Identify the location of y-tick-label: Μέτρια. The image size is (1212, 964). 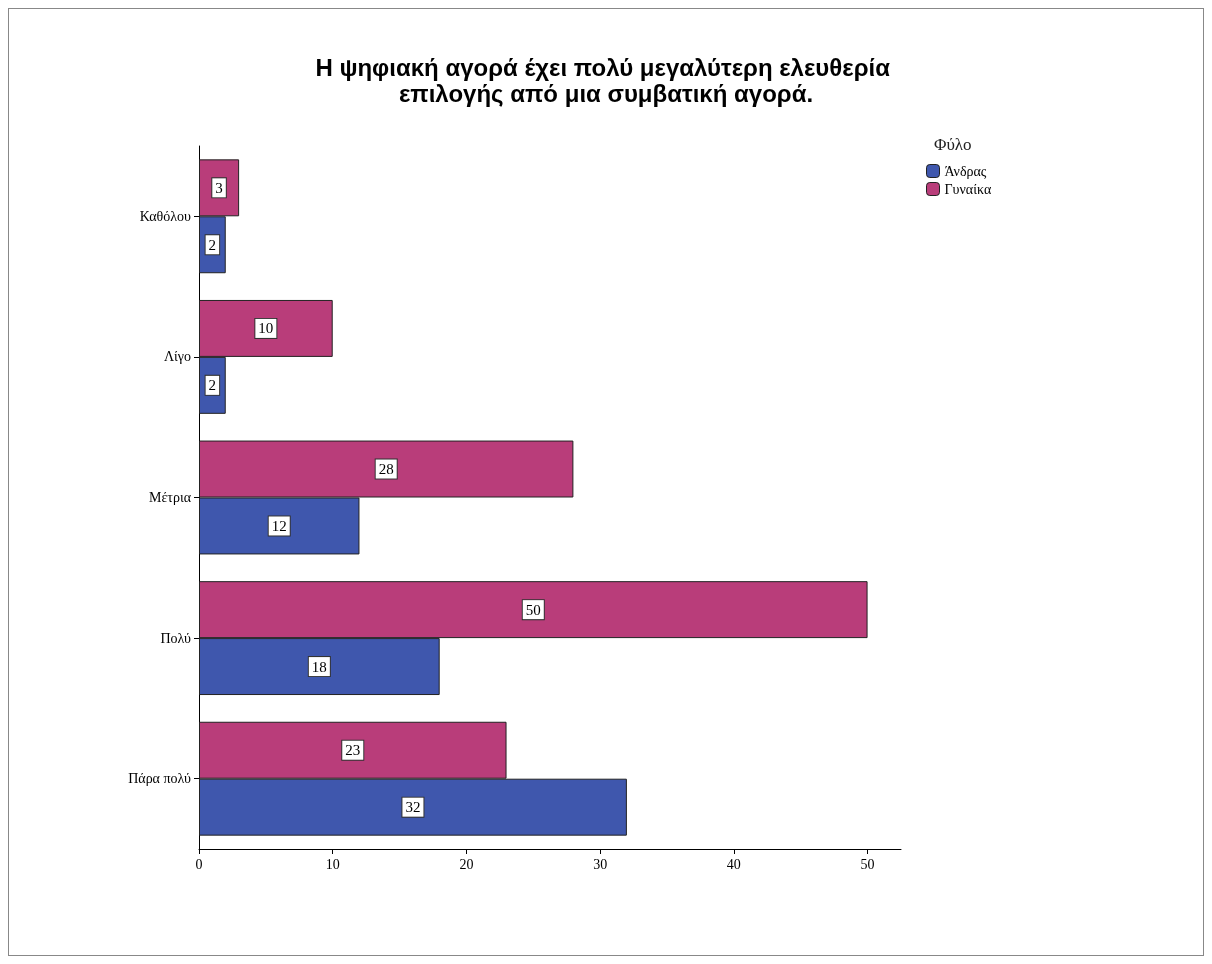
(170, 497).